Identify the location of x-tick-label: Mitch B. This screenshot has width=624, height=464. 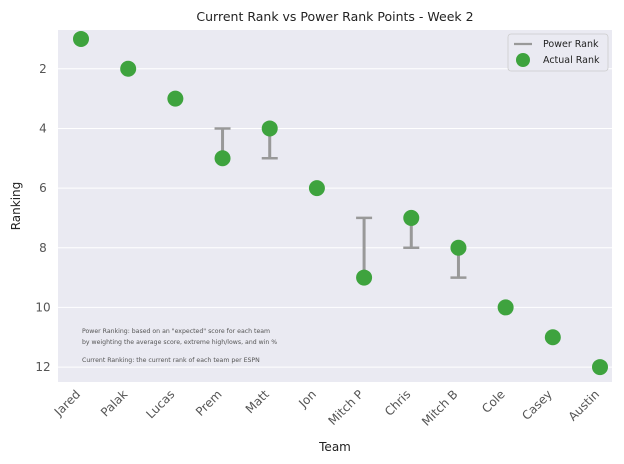
(439, 407).